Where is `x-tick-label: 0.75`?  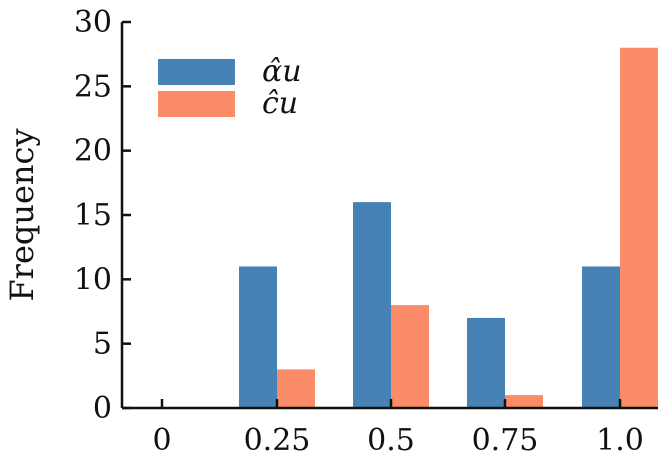
x-tick-label: 0.75 is located at coordinates (505, 440).